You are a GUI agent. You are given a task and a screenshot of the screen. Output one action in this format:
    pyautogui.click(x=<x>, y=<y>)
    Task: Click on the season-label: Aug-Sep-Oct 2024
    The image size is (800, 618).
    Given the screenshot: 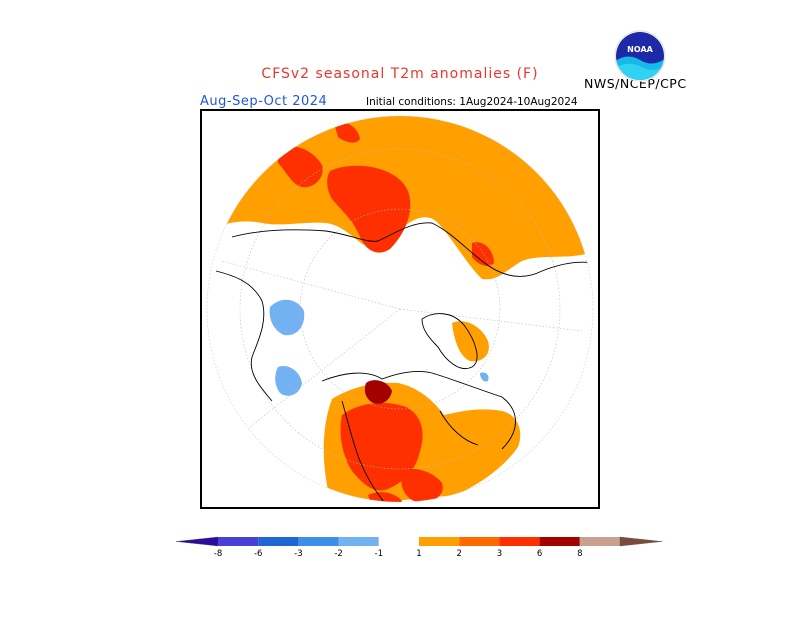 What is the action you would take?
    pyautogui.click(x=264, y=101)
    